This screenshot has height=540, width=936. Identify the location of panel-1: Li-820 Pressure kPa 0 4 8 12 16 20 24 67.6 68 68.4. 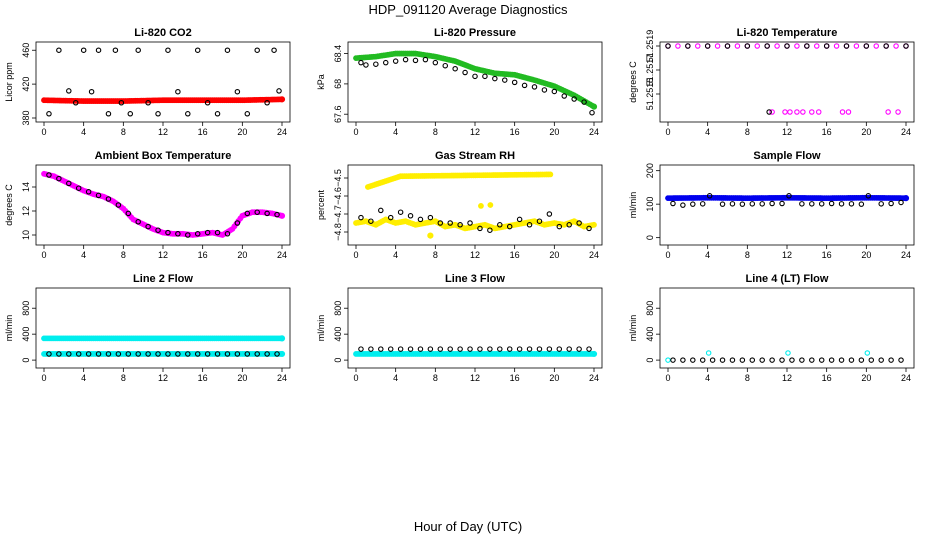
(459, 82).